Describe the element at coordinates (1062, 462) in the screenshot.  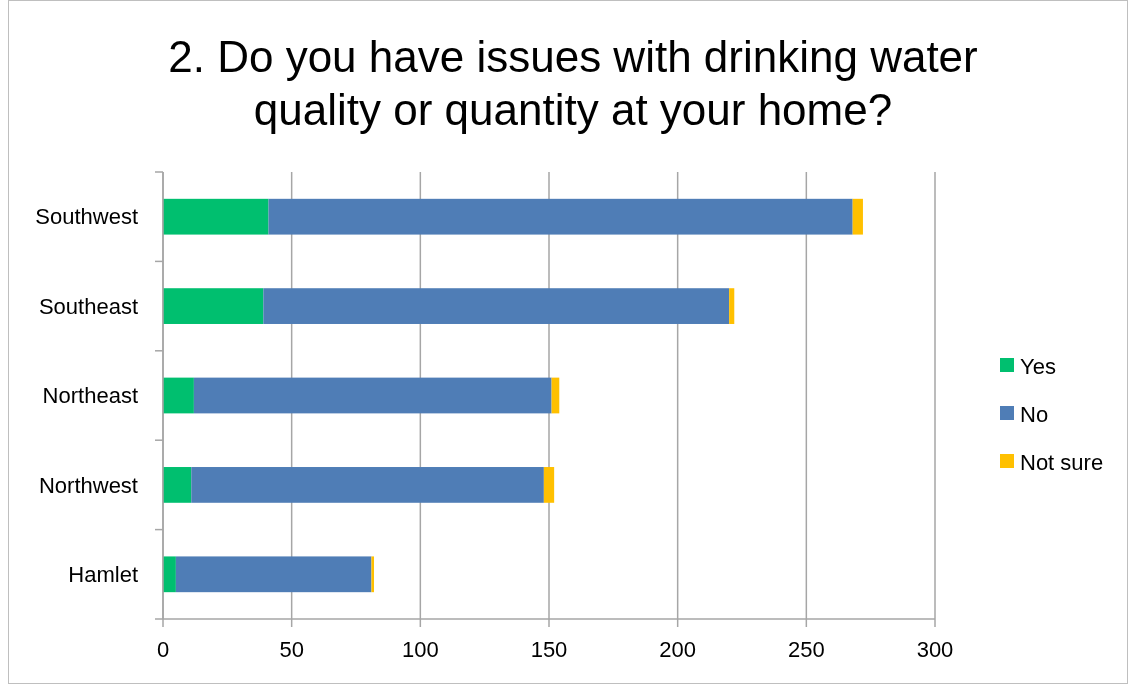
I see `legend-label: Not sure` at that location.